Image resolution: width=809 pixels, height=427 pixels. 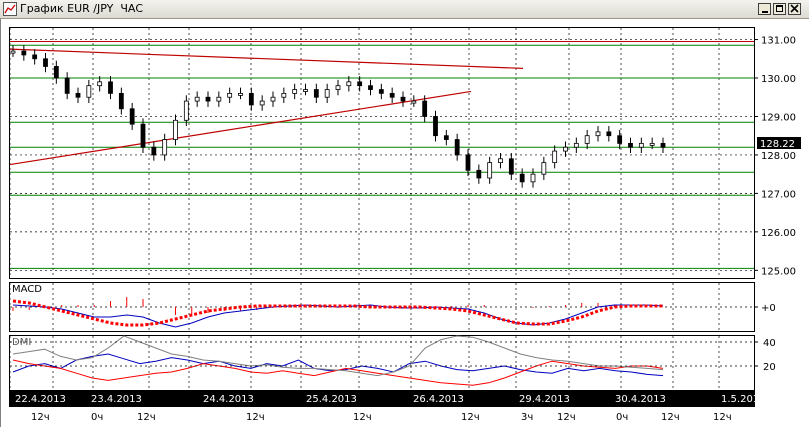 I want to click on date-axis-band, so click(x=382, y=399).